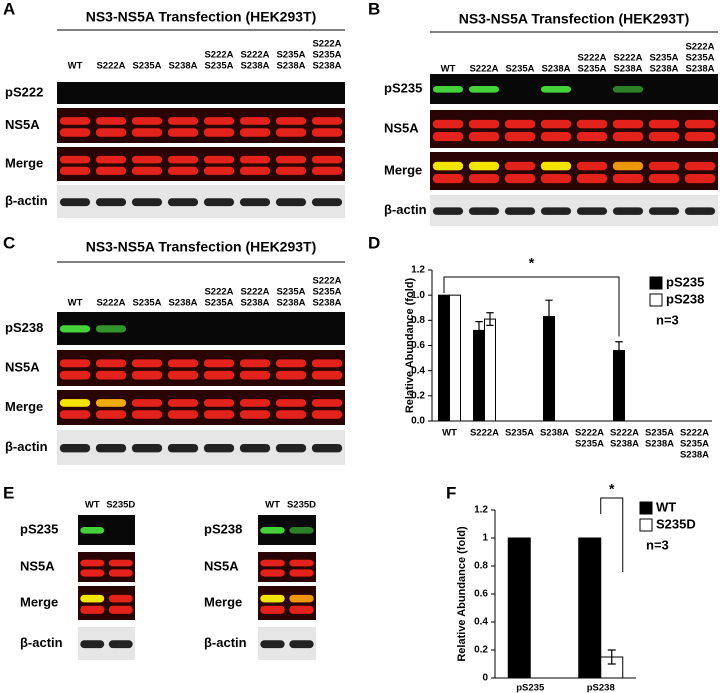 Image resolution: width=720 pixels, height=693 pixels. I want to click on lane-label: S235D, so click(120, 505).